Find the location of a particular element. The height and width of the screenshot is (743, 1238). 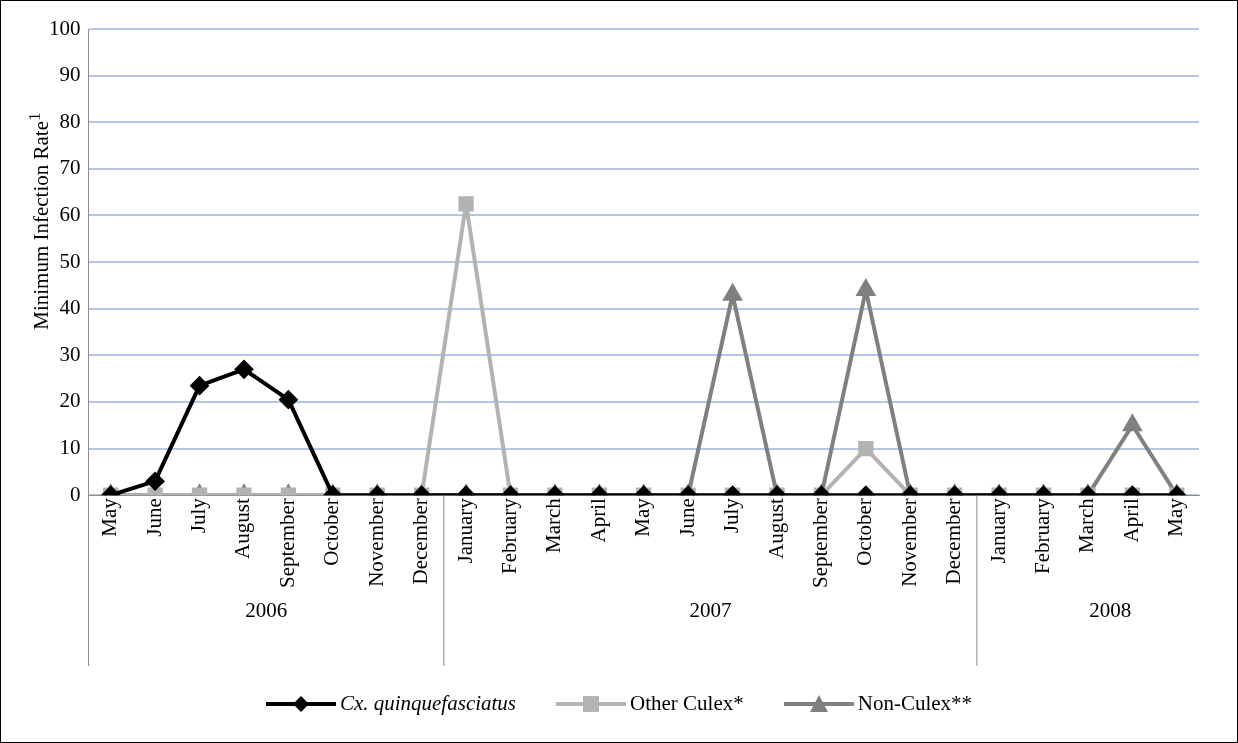

y-tick-label: 0 is located at coordinates (75, 493).